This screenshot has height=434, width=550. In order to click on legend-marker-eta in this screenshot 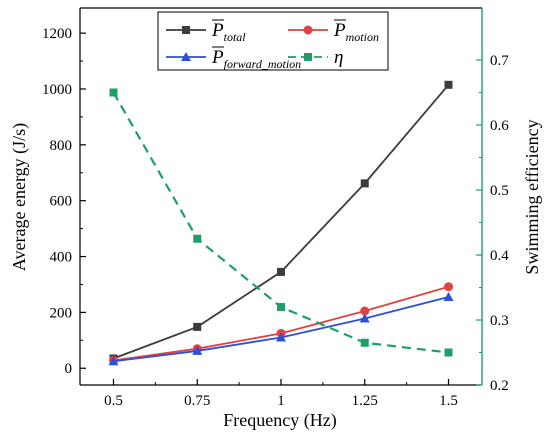, I will do `click(308, 57)`.